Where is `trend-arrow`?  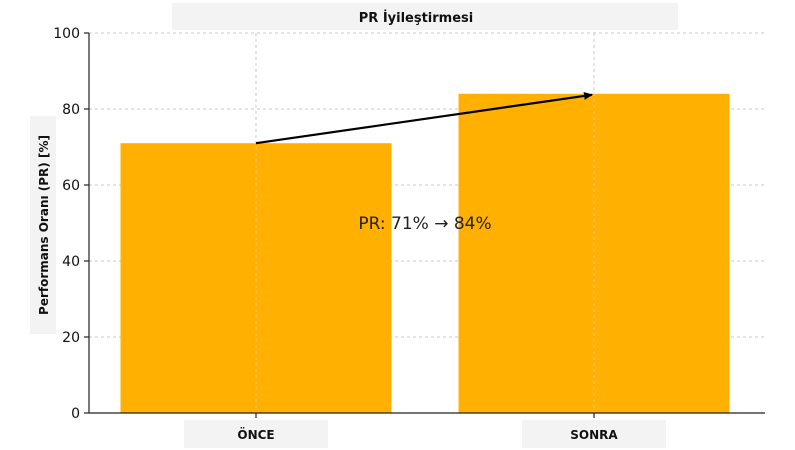
trend-arrow is located at coordinates (424, 118).